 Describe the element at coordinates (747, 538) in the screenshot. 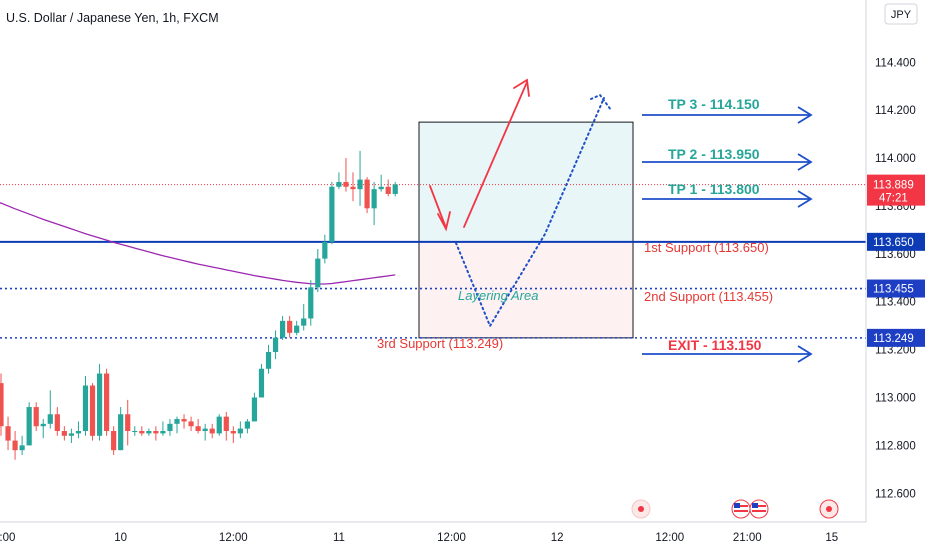

I see `x-tick-label: 21:00` at that location.